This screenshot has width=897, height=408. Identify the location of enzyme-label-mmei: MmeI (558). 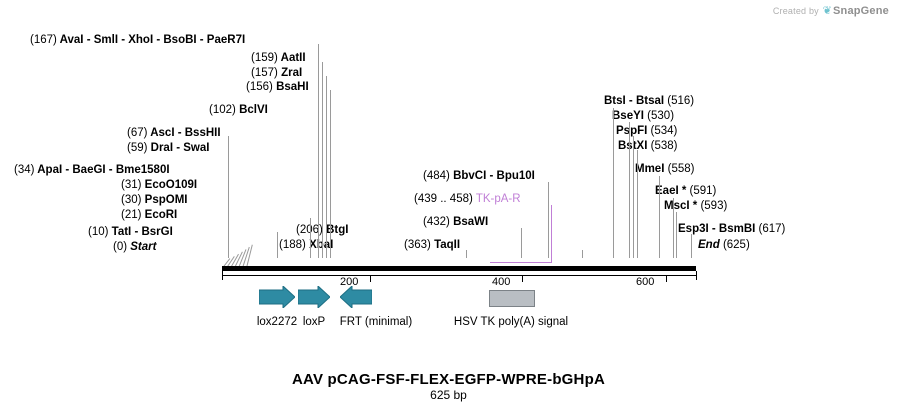
(664, 169).